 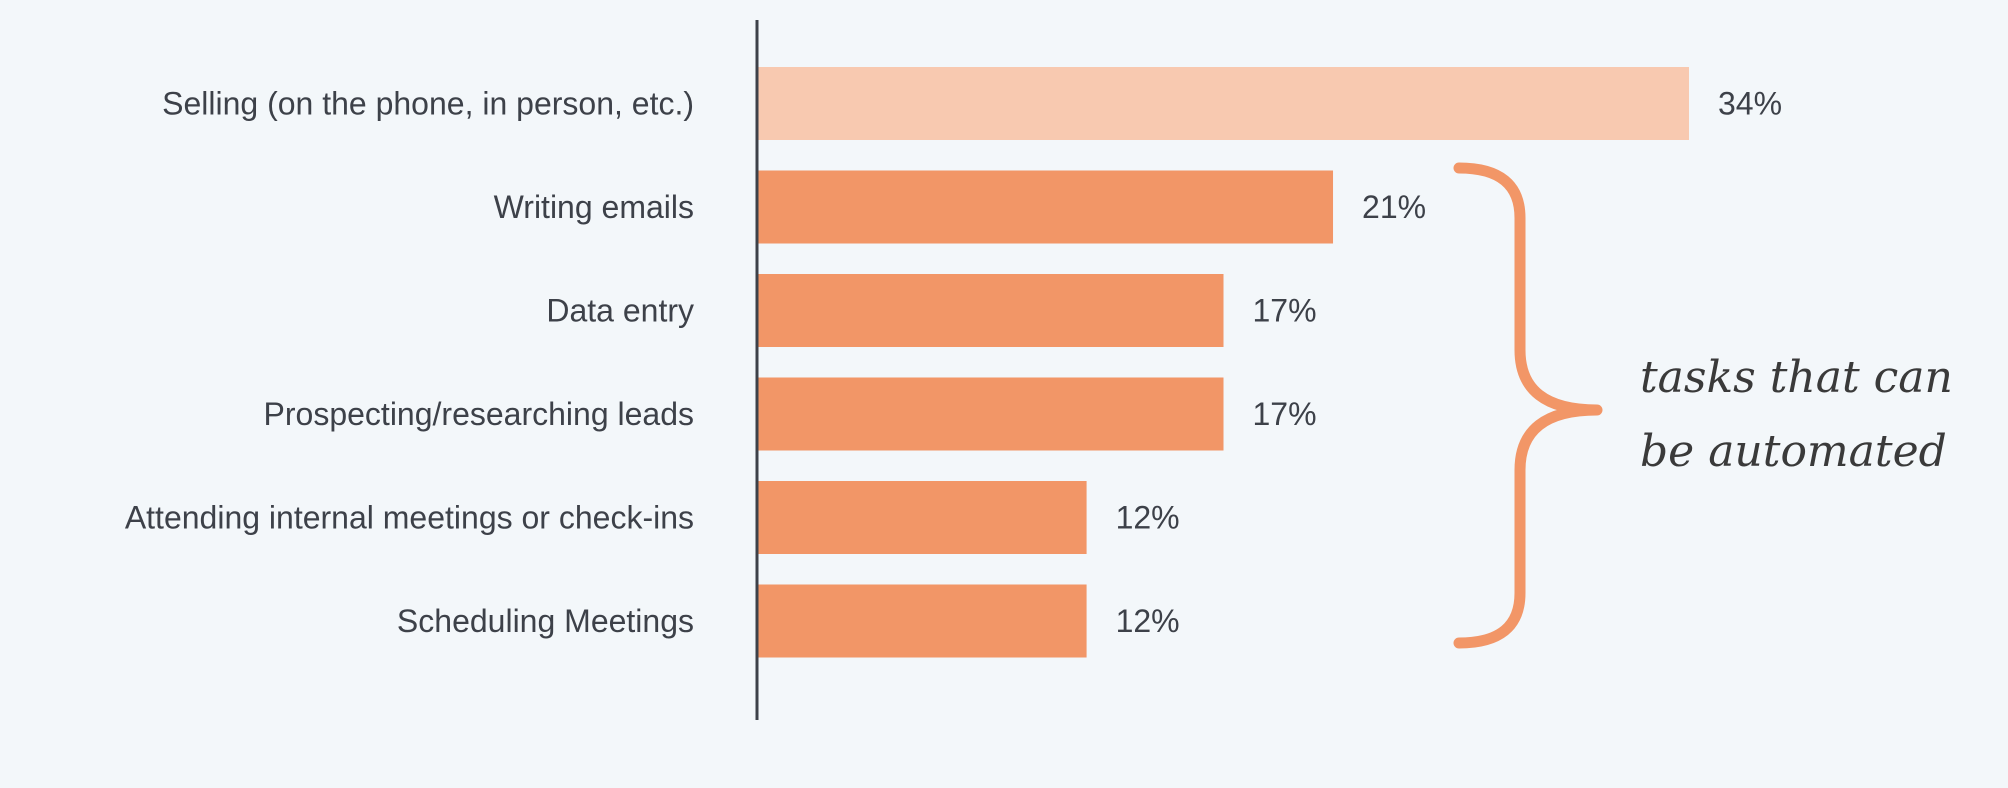 What do you see at coordinates (1148, 621) in the screenshot?
I see `value-label-5: 12%` at bounding box center [1148, 621].